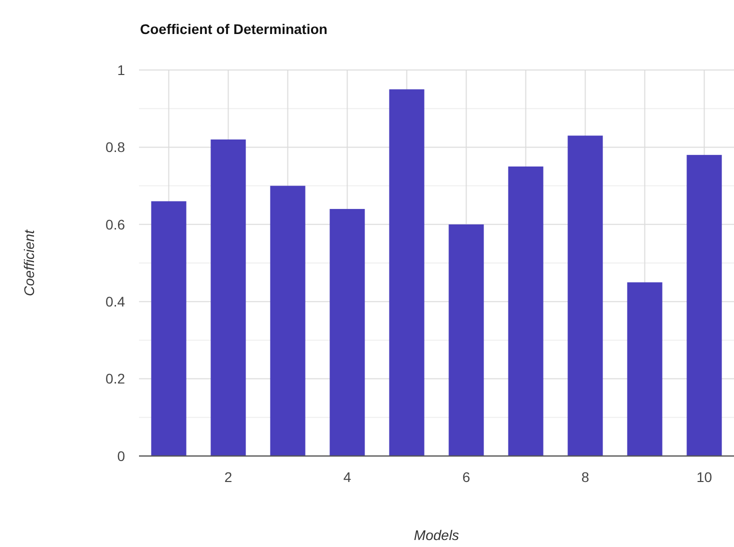 Image resolution: width=734 pixels, height=547 pixels. I want to click on x-tick-label: 2, so click(228, 476).